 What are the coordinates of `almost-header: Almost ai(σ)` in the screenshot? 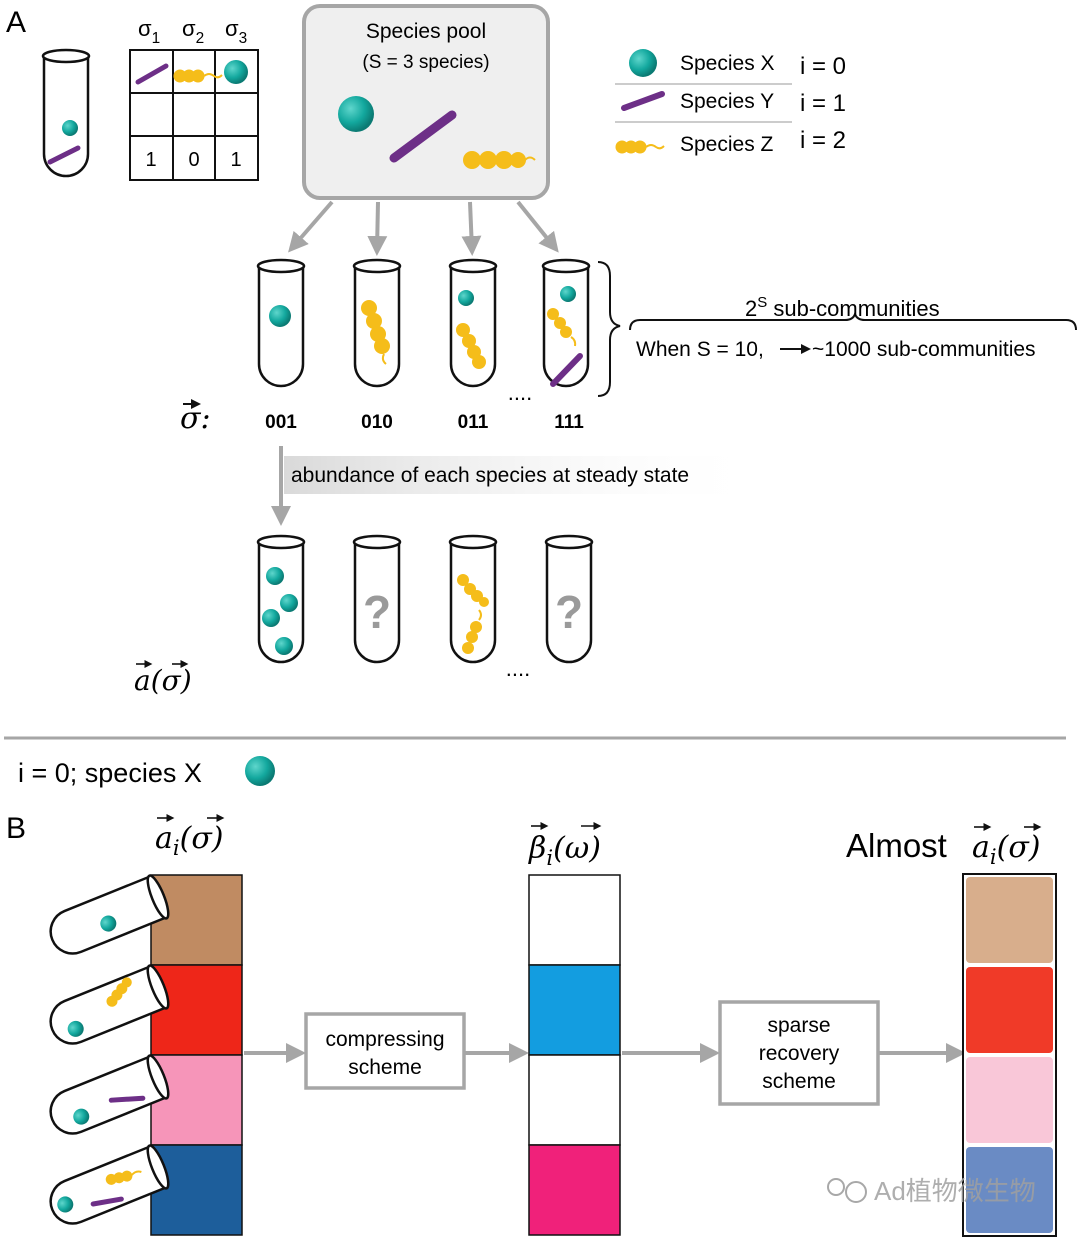 It's located at (944, 846).